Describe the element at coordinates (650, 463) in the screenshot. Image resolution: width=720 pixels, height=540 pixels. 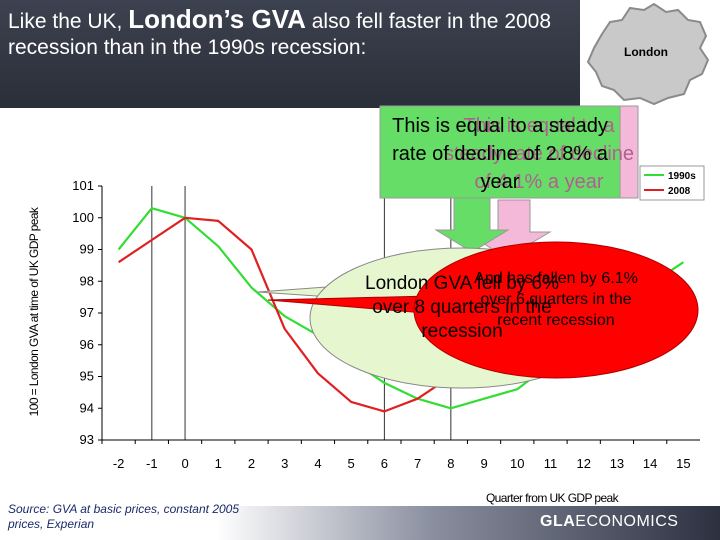
I see `x-tick-label: 14` at that location.